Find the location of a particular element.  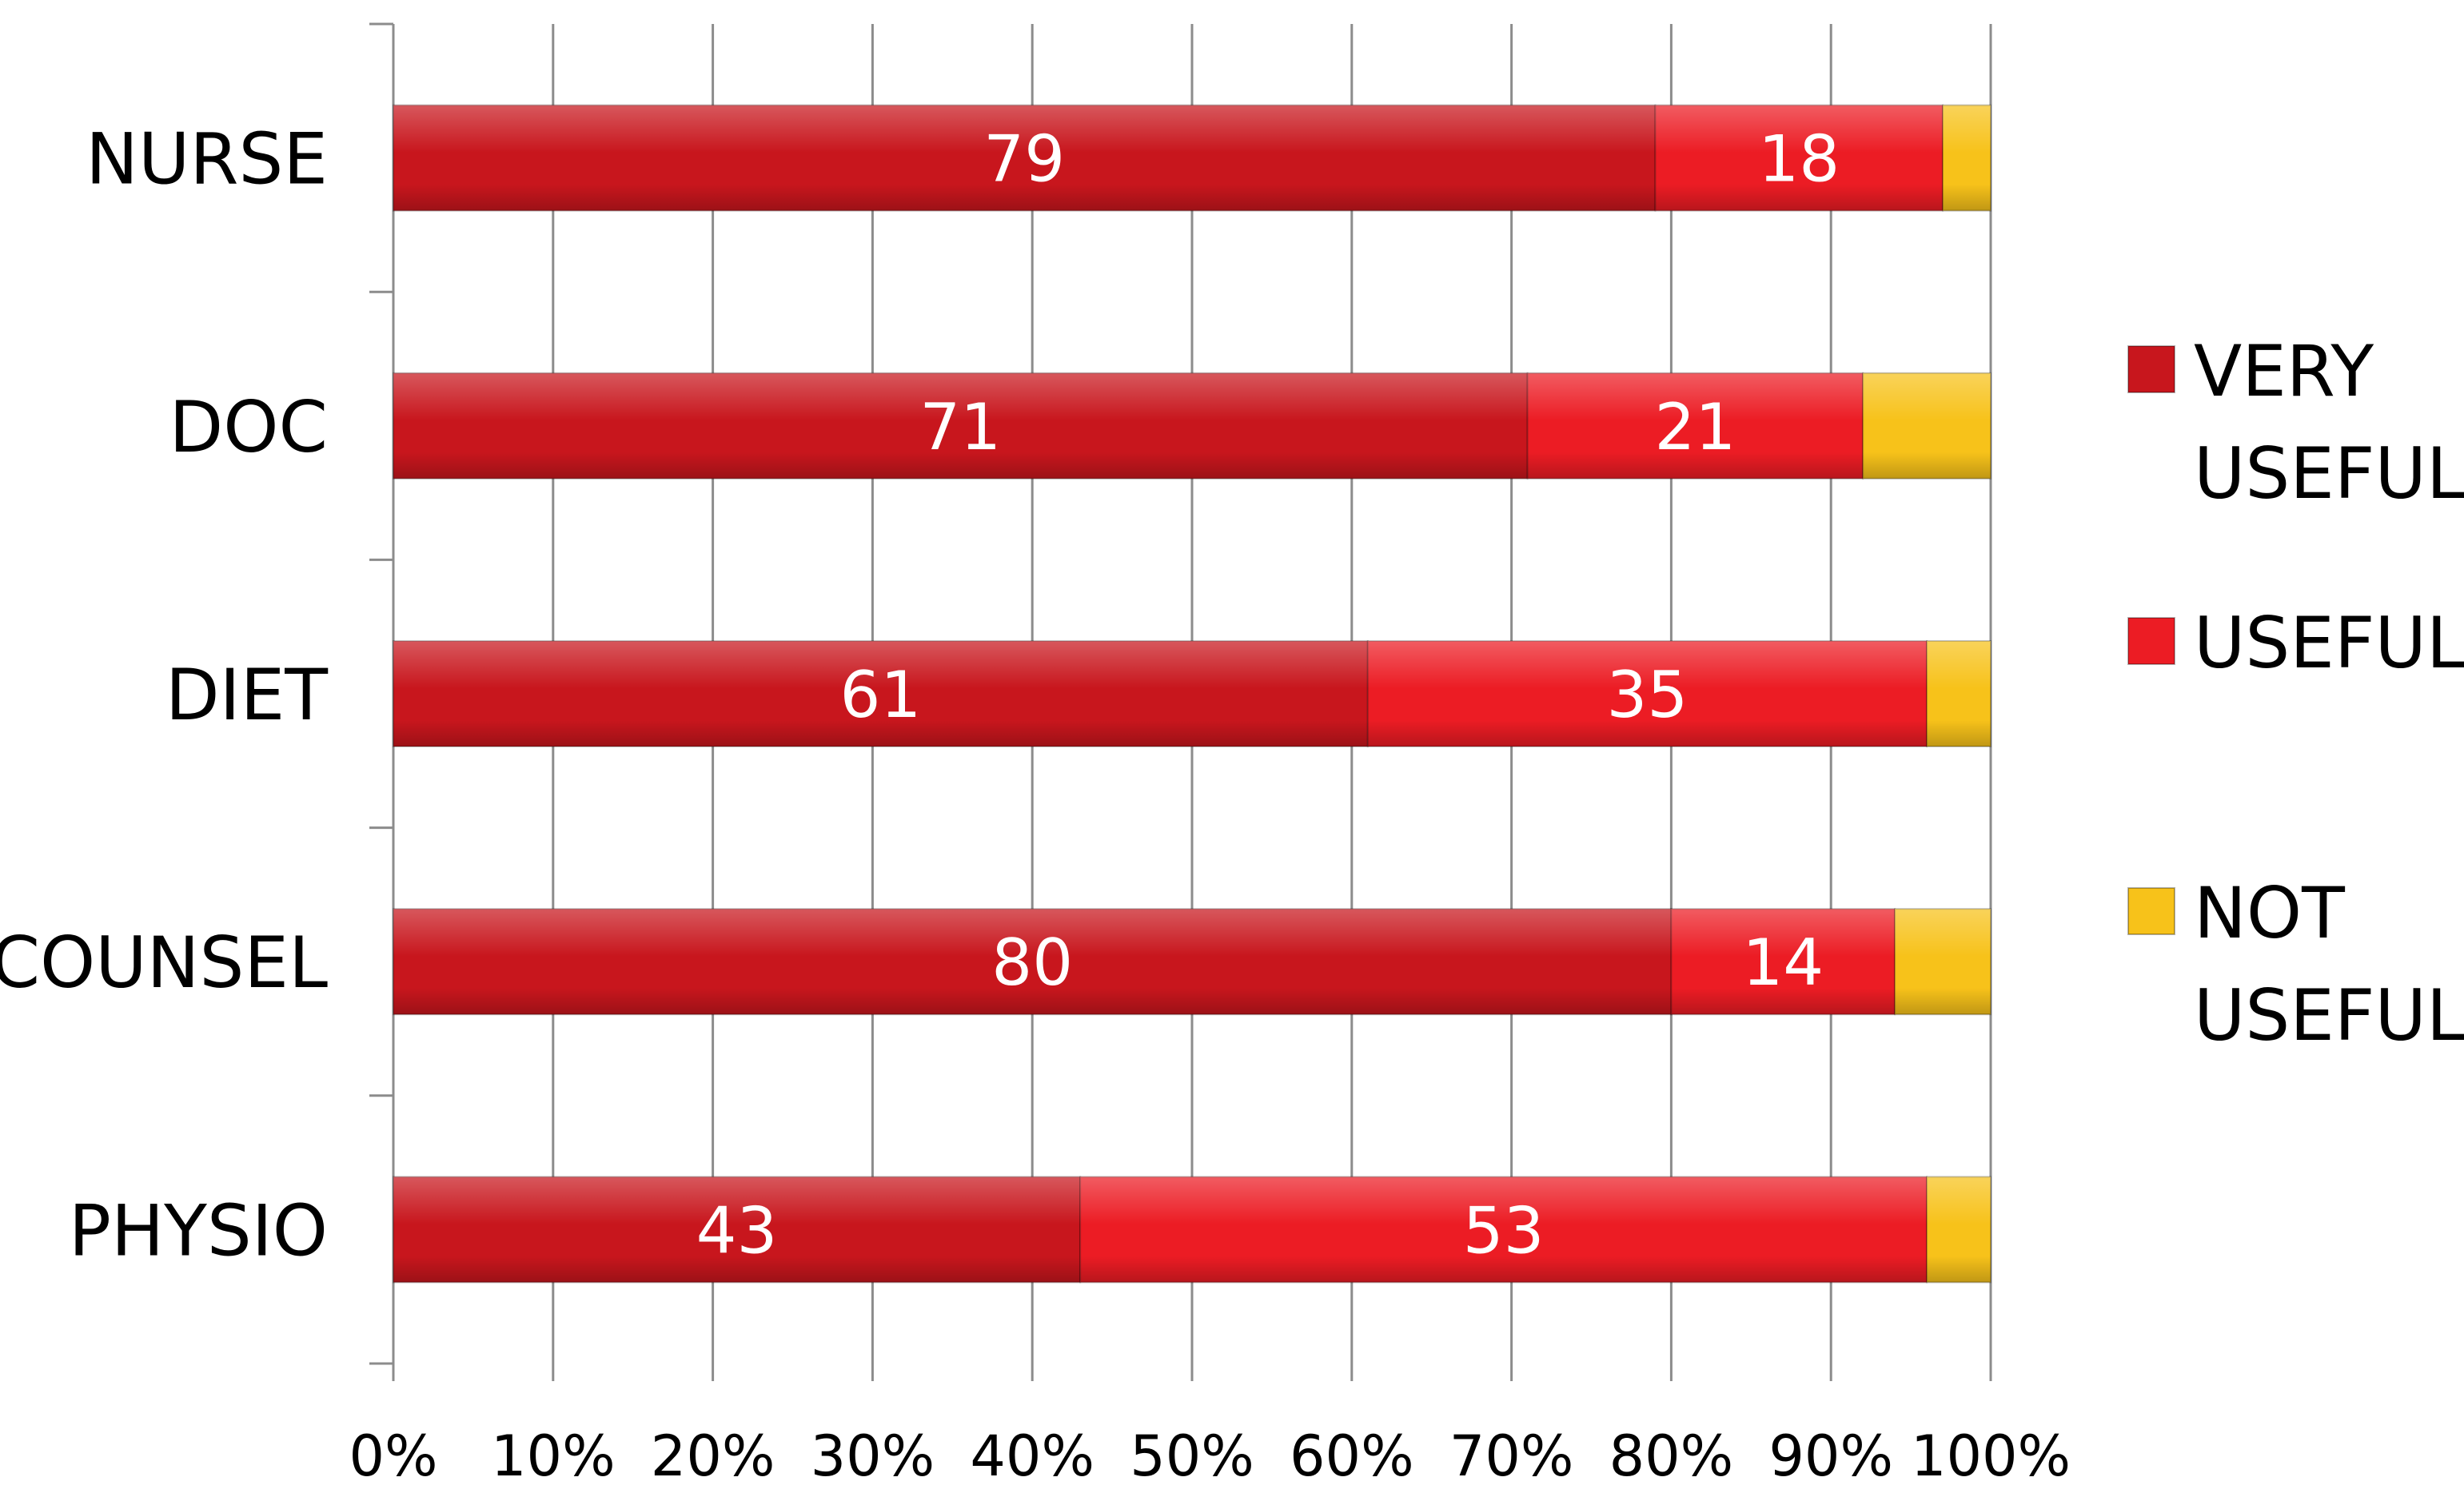

x-tick-label: 90% is located at coordinates (1830, 1456).